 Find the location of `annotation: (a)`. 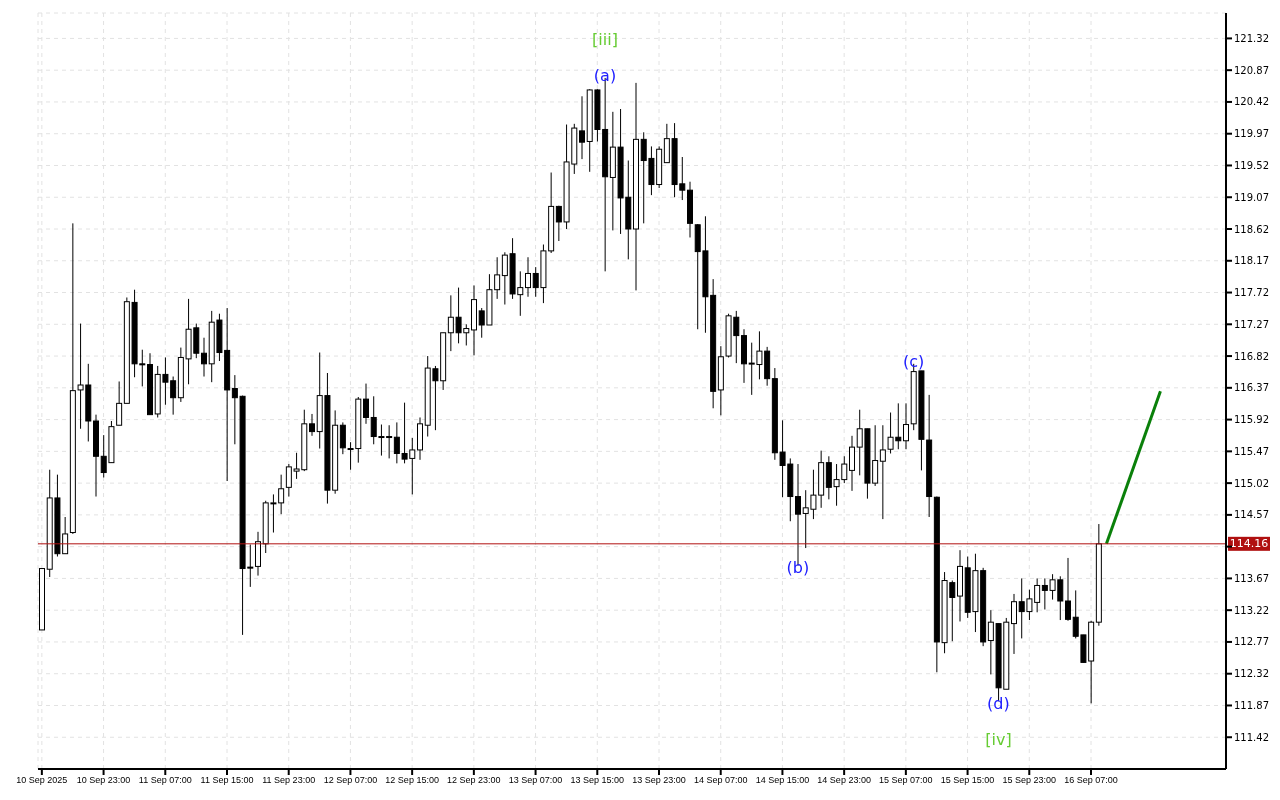

annotation: (a) is located at coordinates (605, 76).